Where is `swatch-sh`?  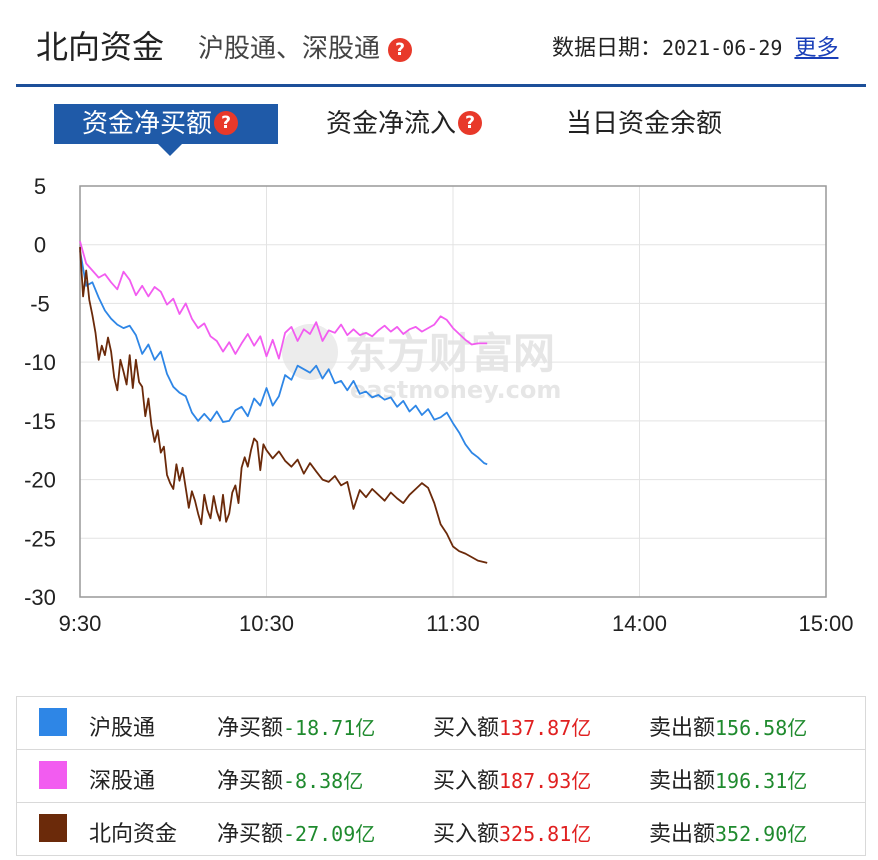
swatch-sh is located at coordinates (53, 722).